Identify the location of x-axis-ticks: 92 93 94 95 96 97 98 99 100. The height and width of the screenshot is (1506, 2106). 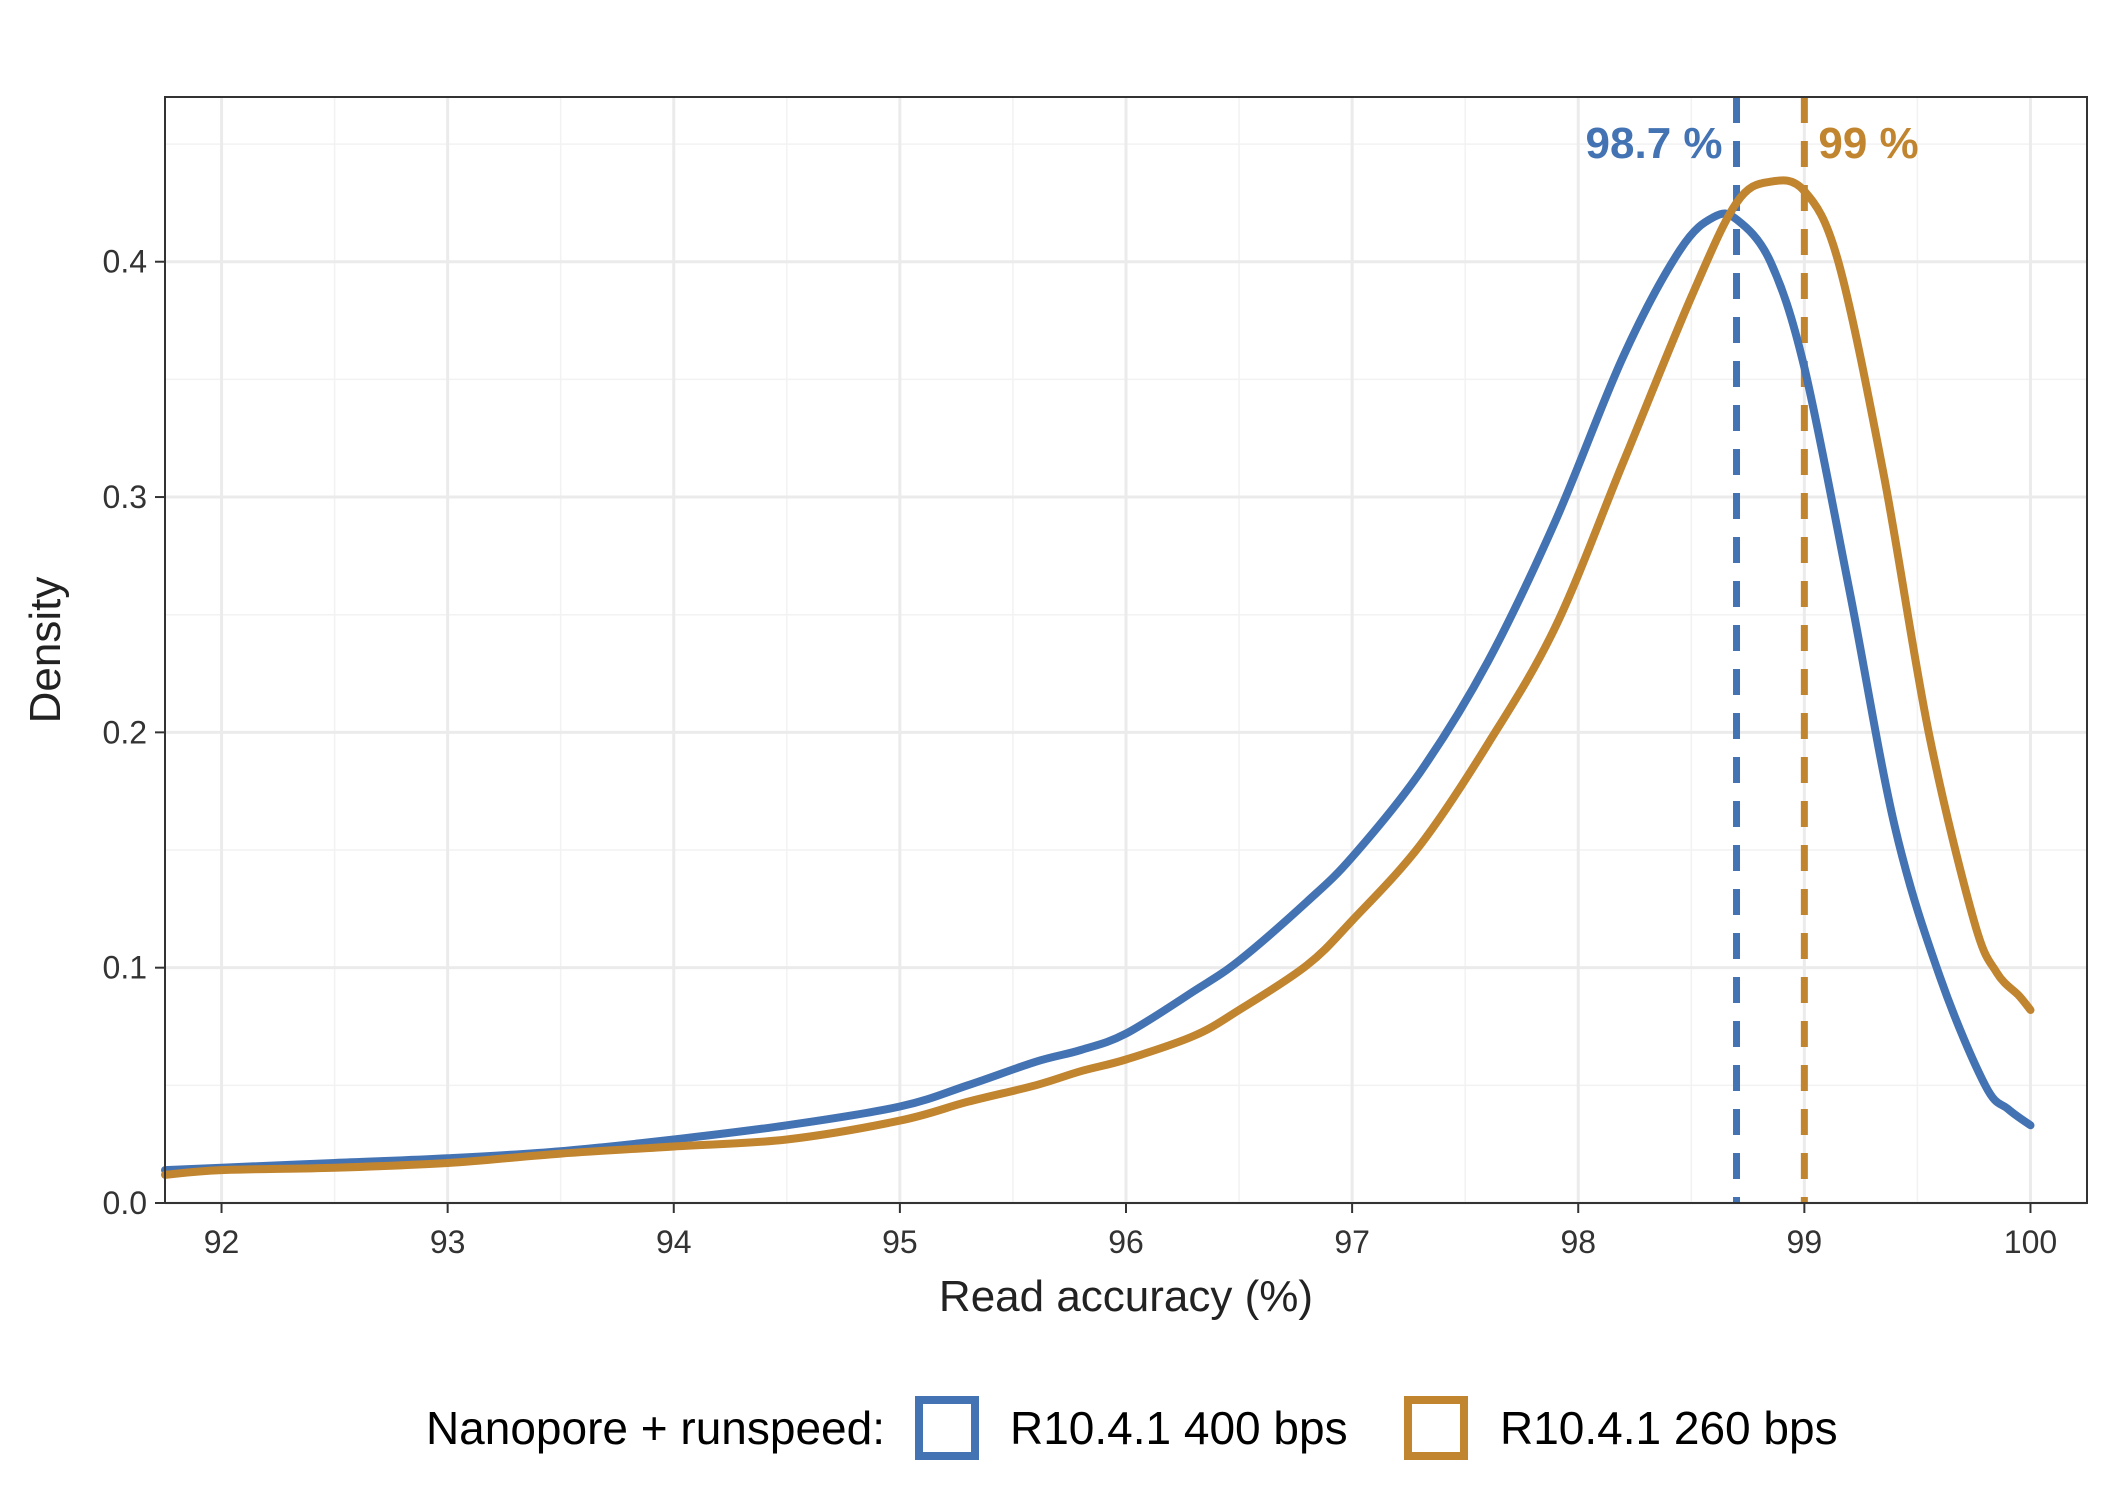
(1130, 1231).